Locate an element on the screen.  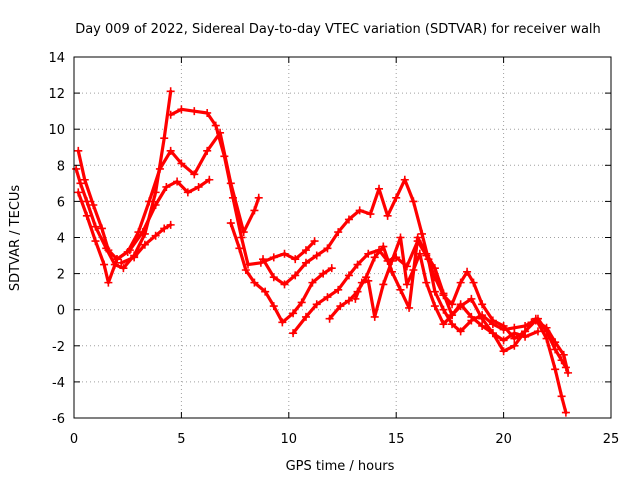
y-tick-label: 12 is located at coordinates (56, 94).